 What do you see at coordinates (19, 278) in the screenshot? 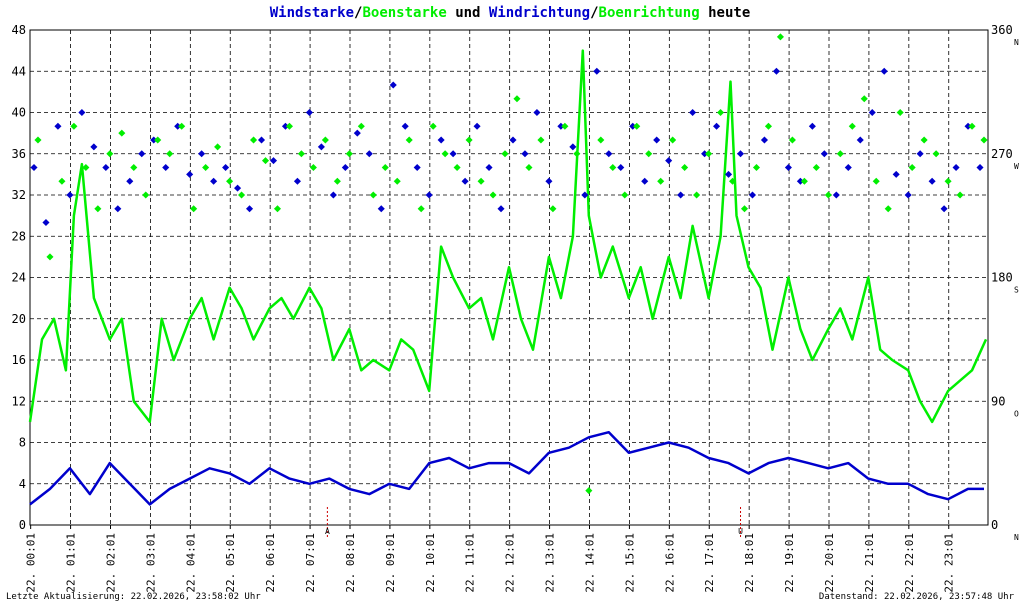
I see `left-tick-label: 24` at bounding box center [19, 278].